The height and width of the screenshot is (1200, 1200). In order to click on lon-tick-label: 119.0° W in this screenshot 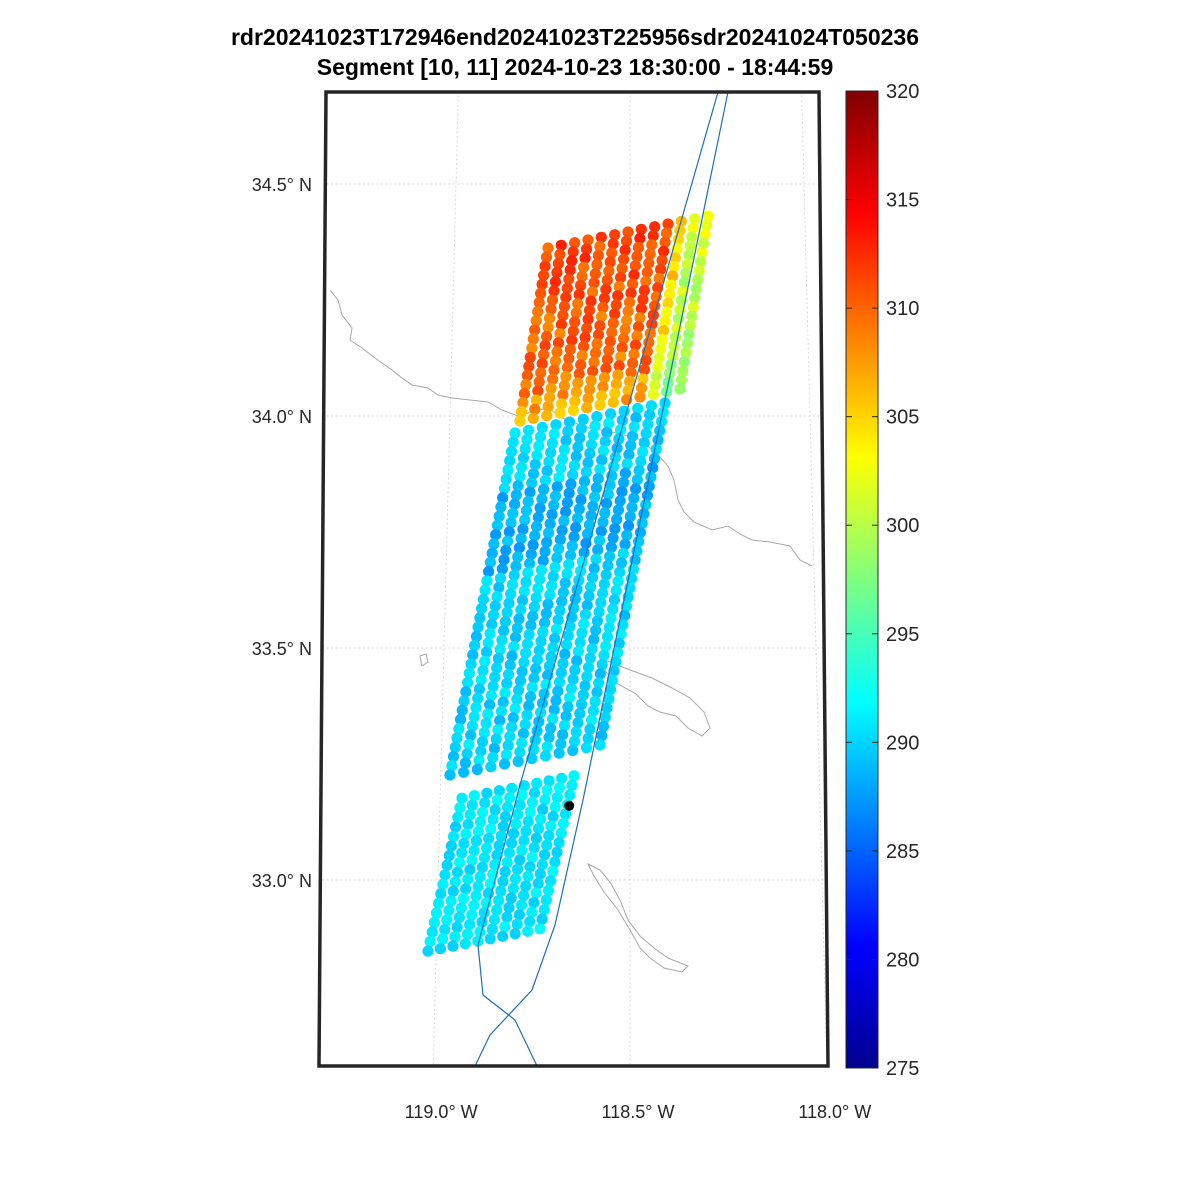, I will do `click(441, 1112)`.